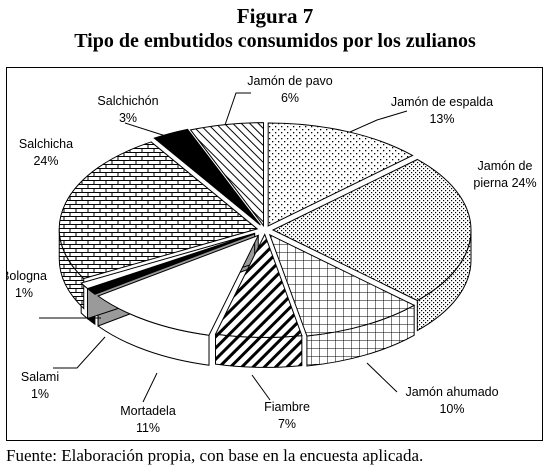 The image size is (550, 474). I want to click on label-jamon-de-pavo-value: 6%, so click(290, 98).